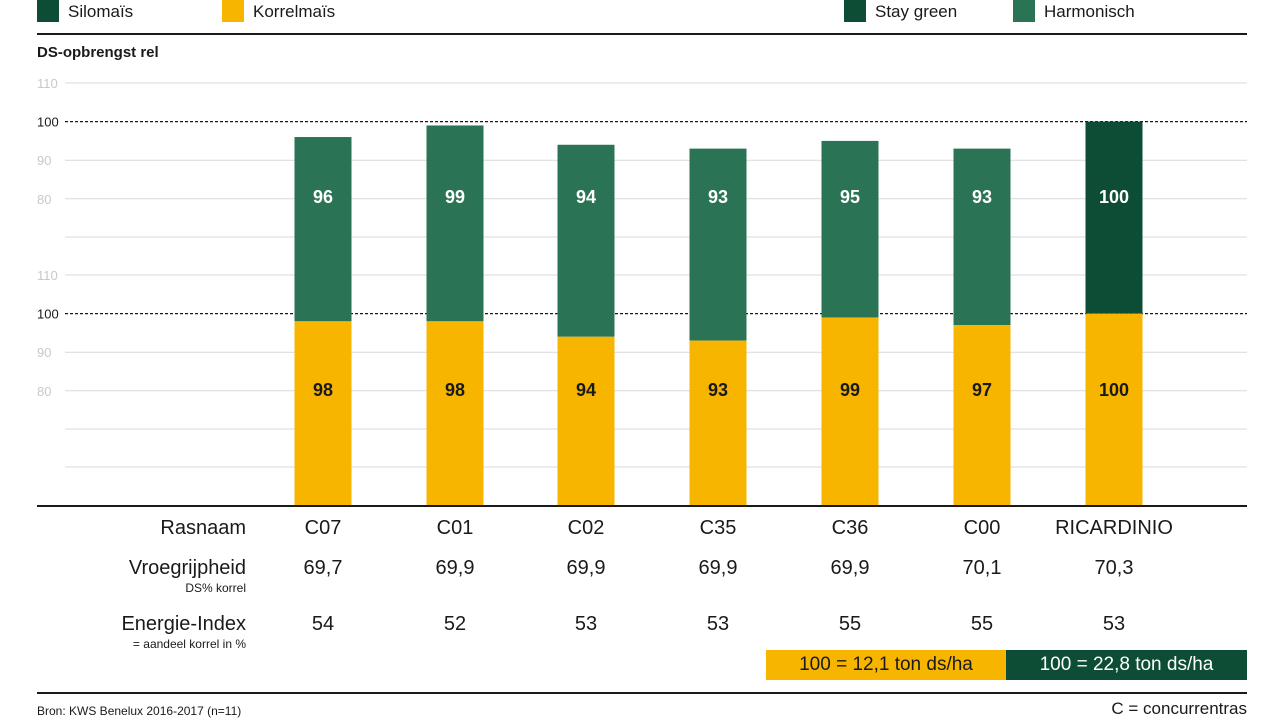 The height and width of the screenshot is (720, 1280). Describe the element at coordinates (586, 568) in the screenshot. I see `table-cell-1-2: 69,9` at that location.